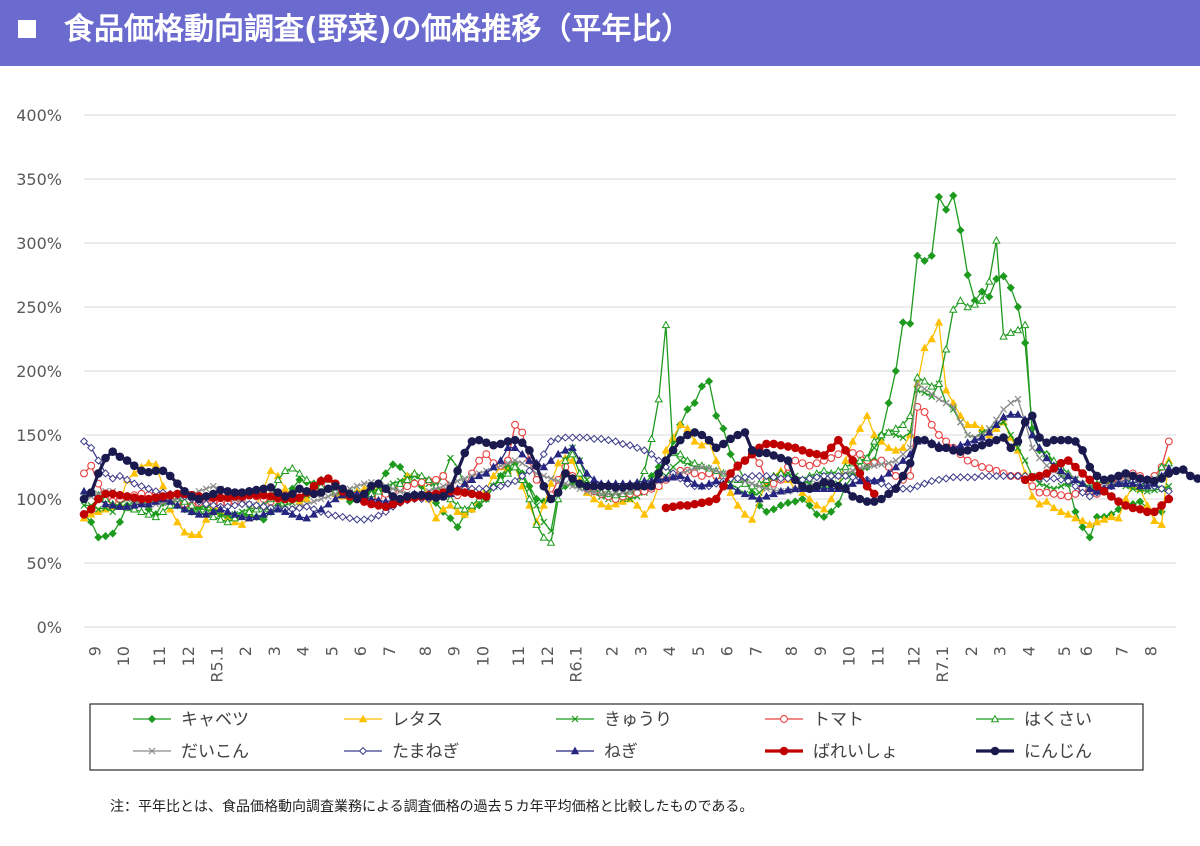 Image resolution: width=1200 pixels, height=846 pixels. I want to click on x-tick-label: 7, so click(755, 651).